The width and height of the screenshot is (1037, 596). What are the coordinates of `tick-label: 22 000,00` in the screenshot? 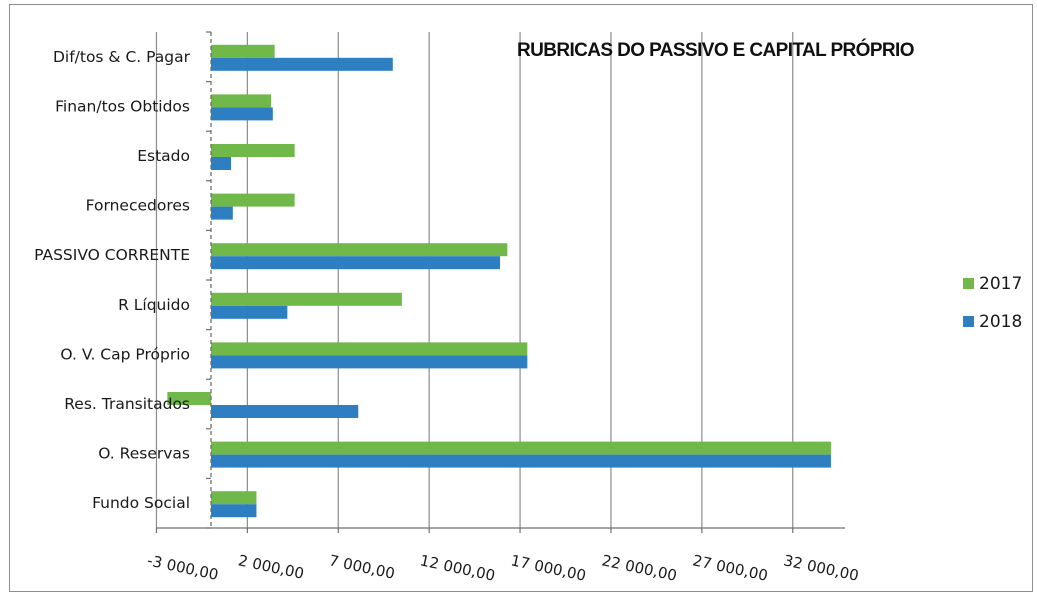 It's located at (639, 567).